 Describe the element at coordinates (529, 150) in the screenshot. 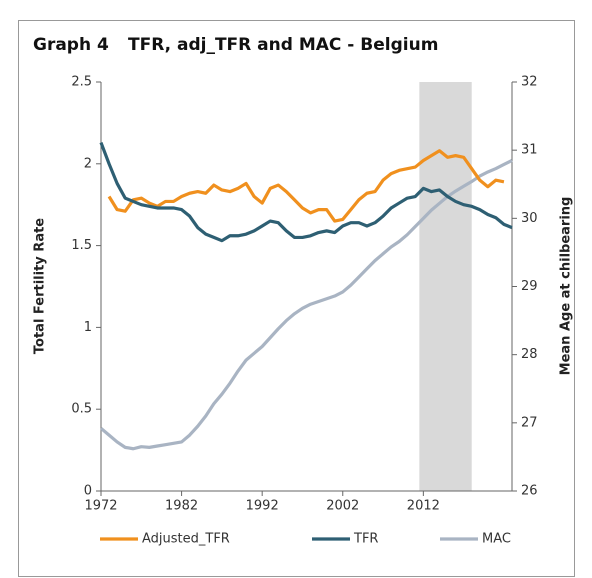

I see `y2-tick-label: 31` at that location.